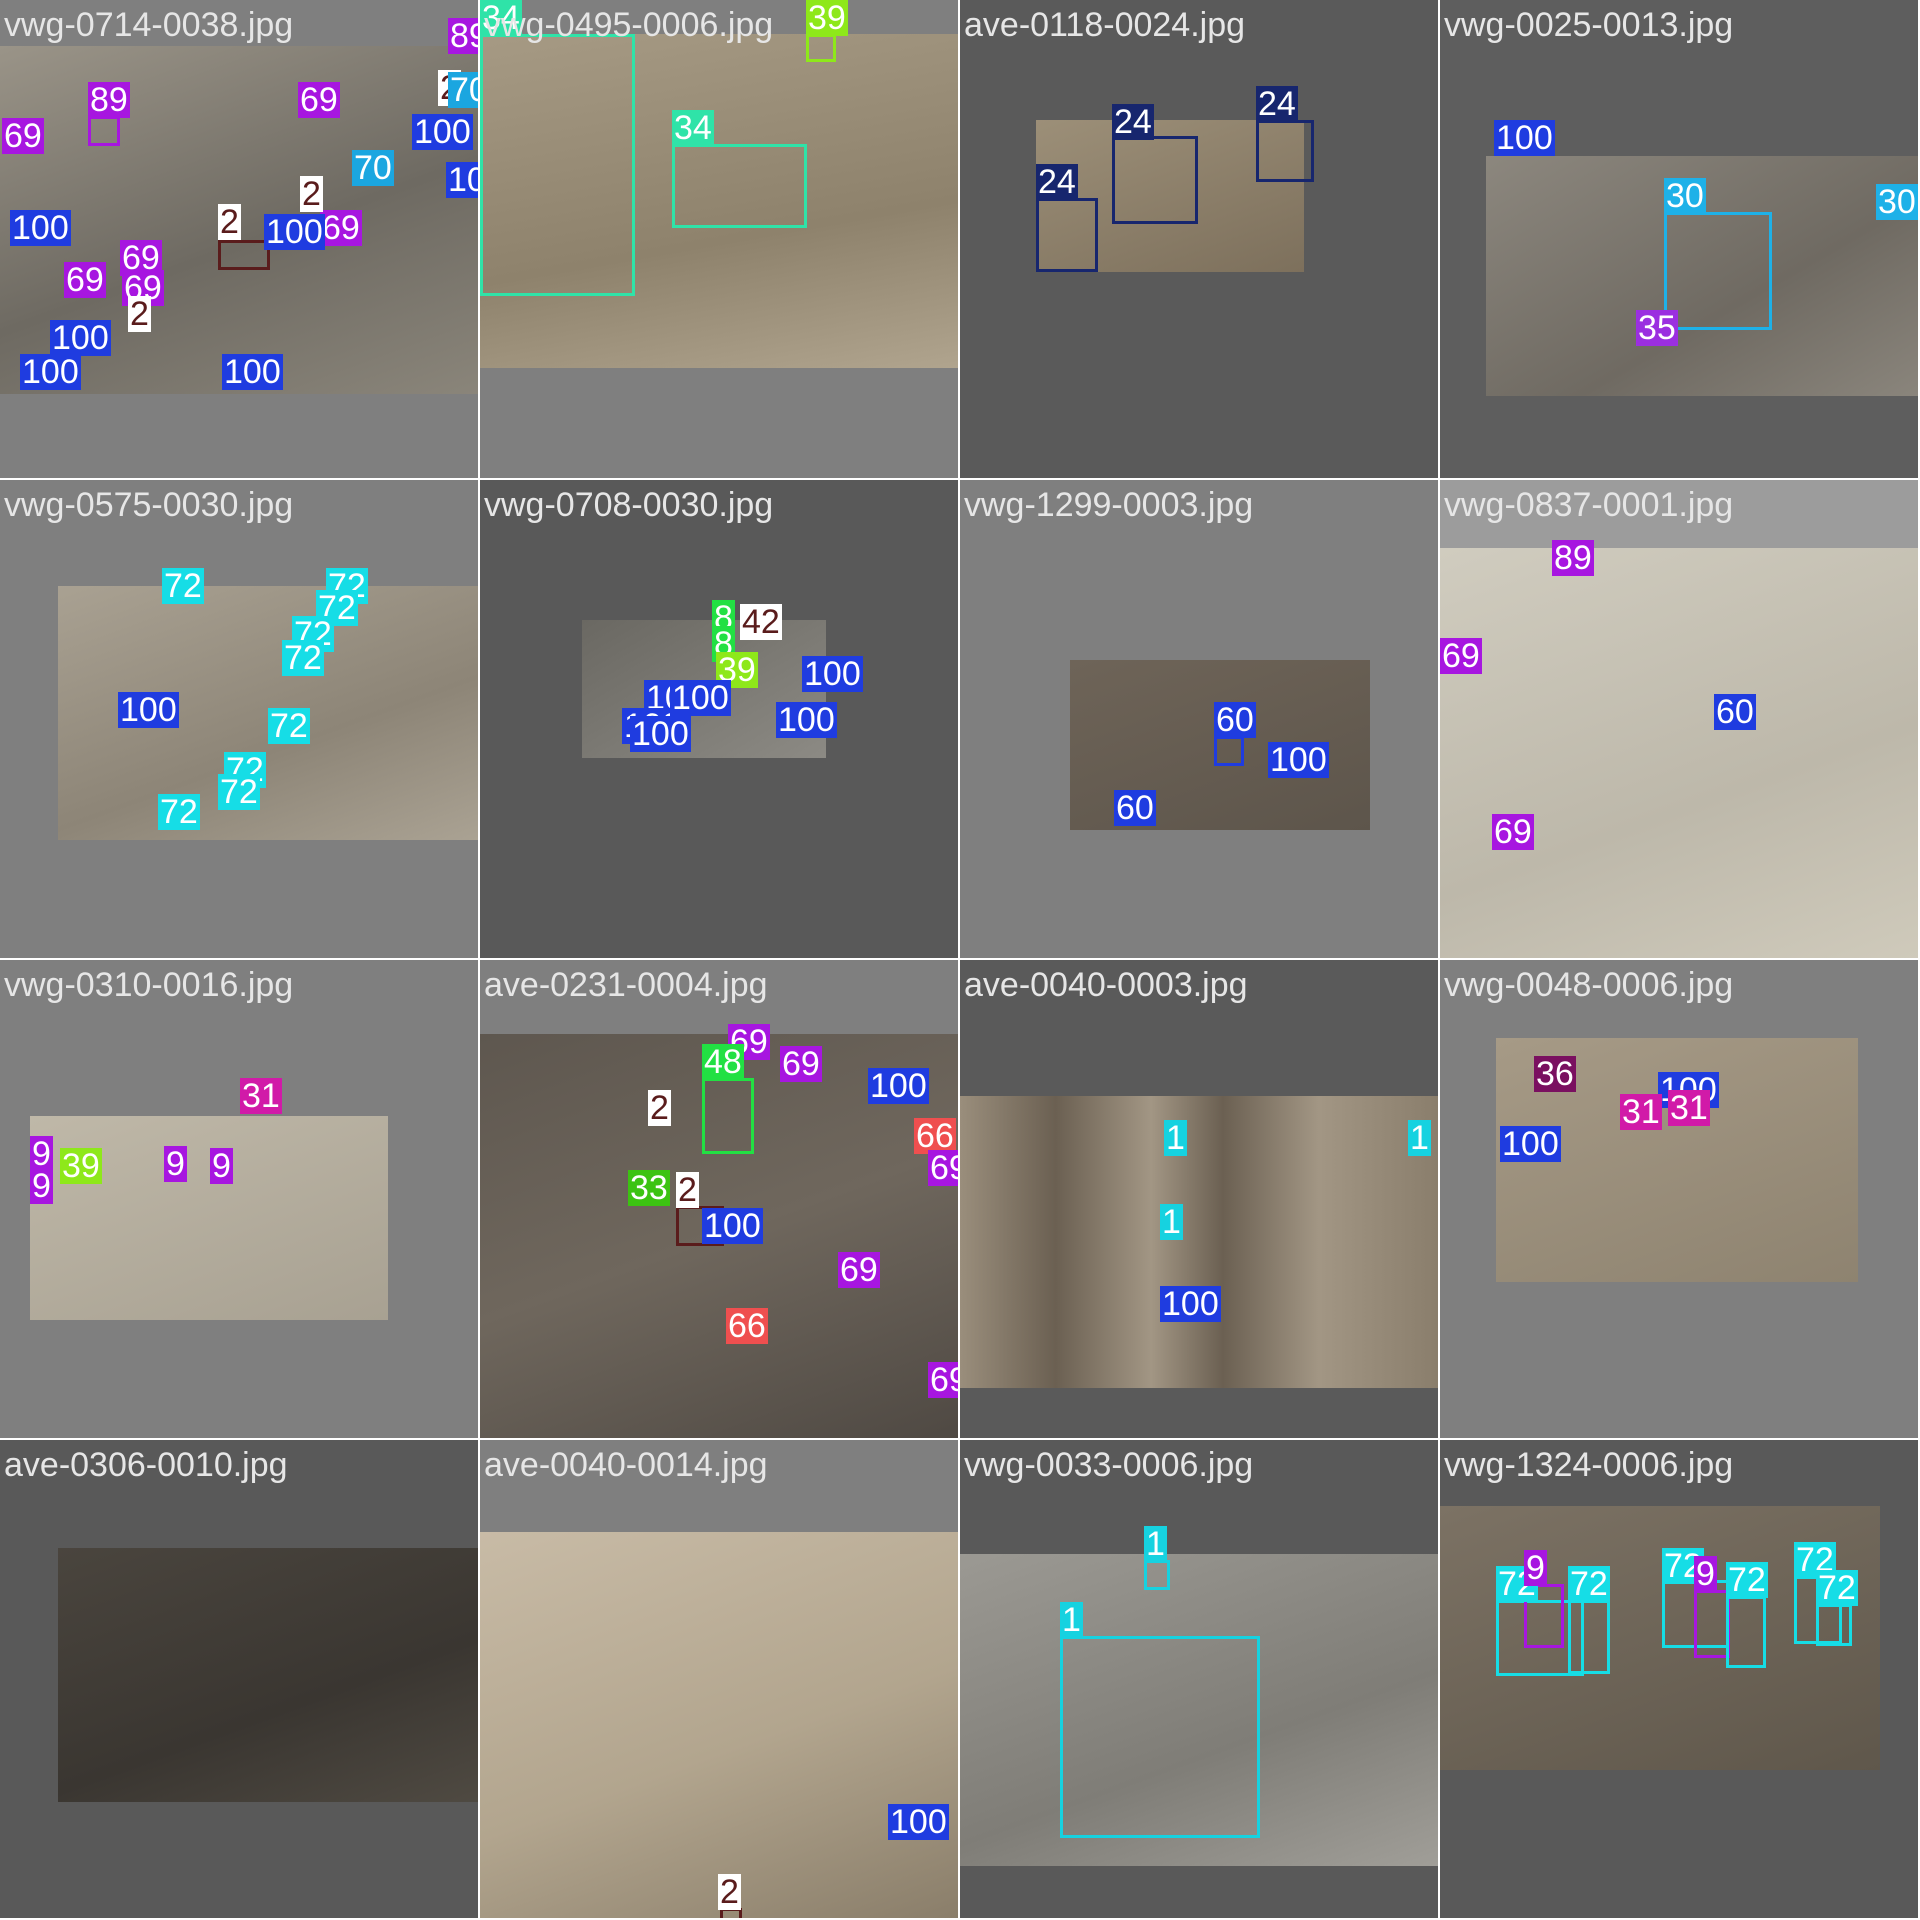 This screenshot has height=1920, width=1920. What do you see at coordinates (109, 100) in the screenshot?
I see `detection-label: 89` at bounding box center [109, 100].